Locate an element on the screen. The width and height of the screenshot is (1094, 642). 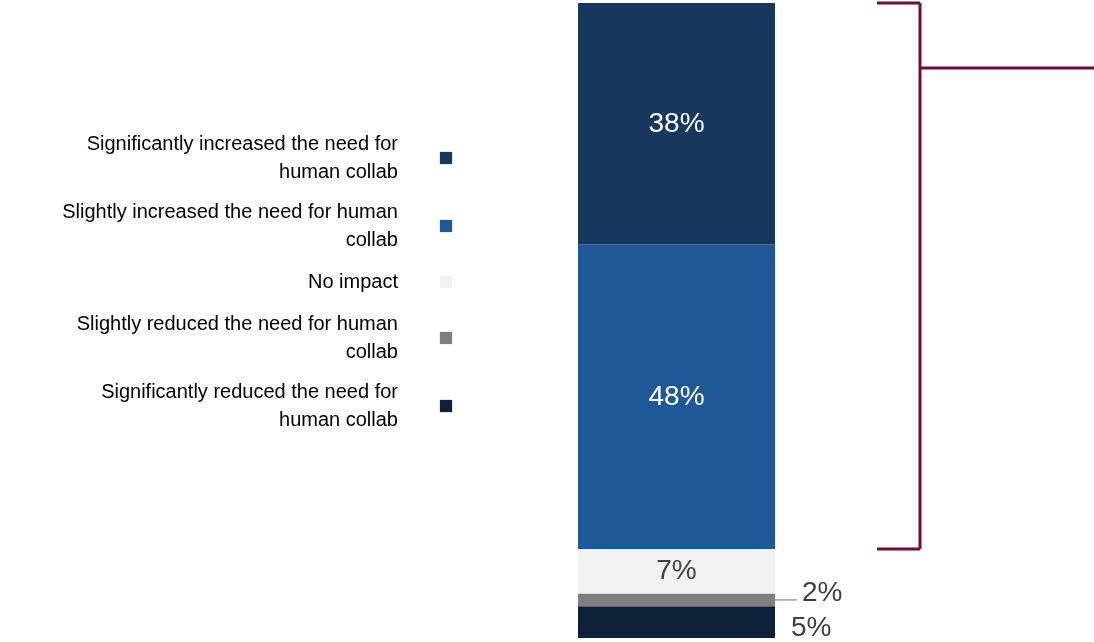
data-label: 7% is located at coordinates (676, 570).